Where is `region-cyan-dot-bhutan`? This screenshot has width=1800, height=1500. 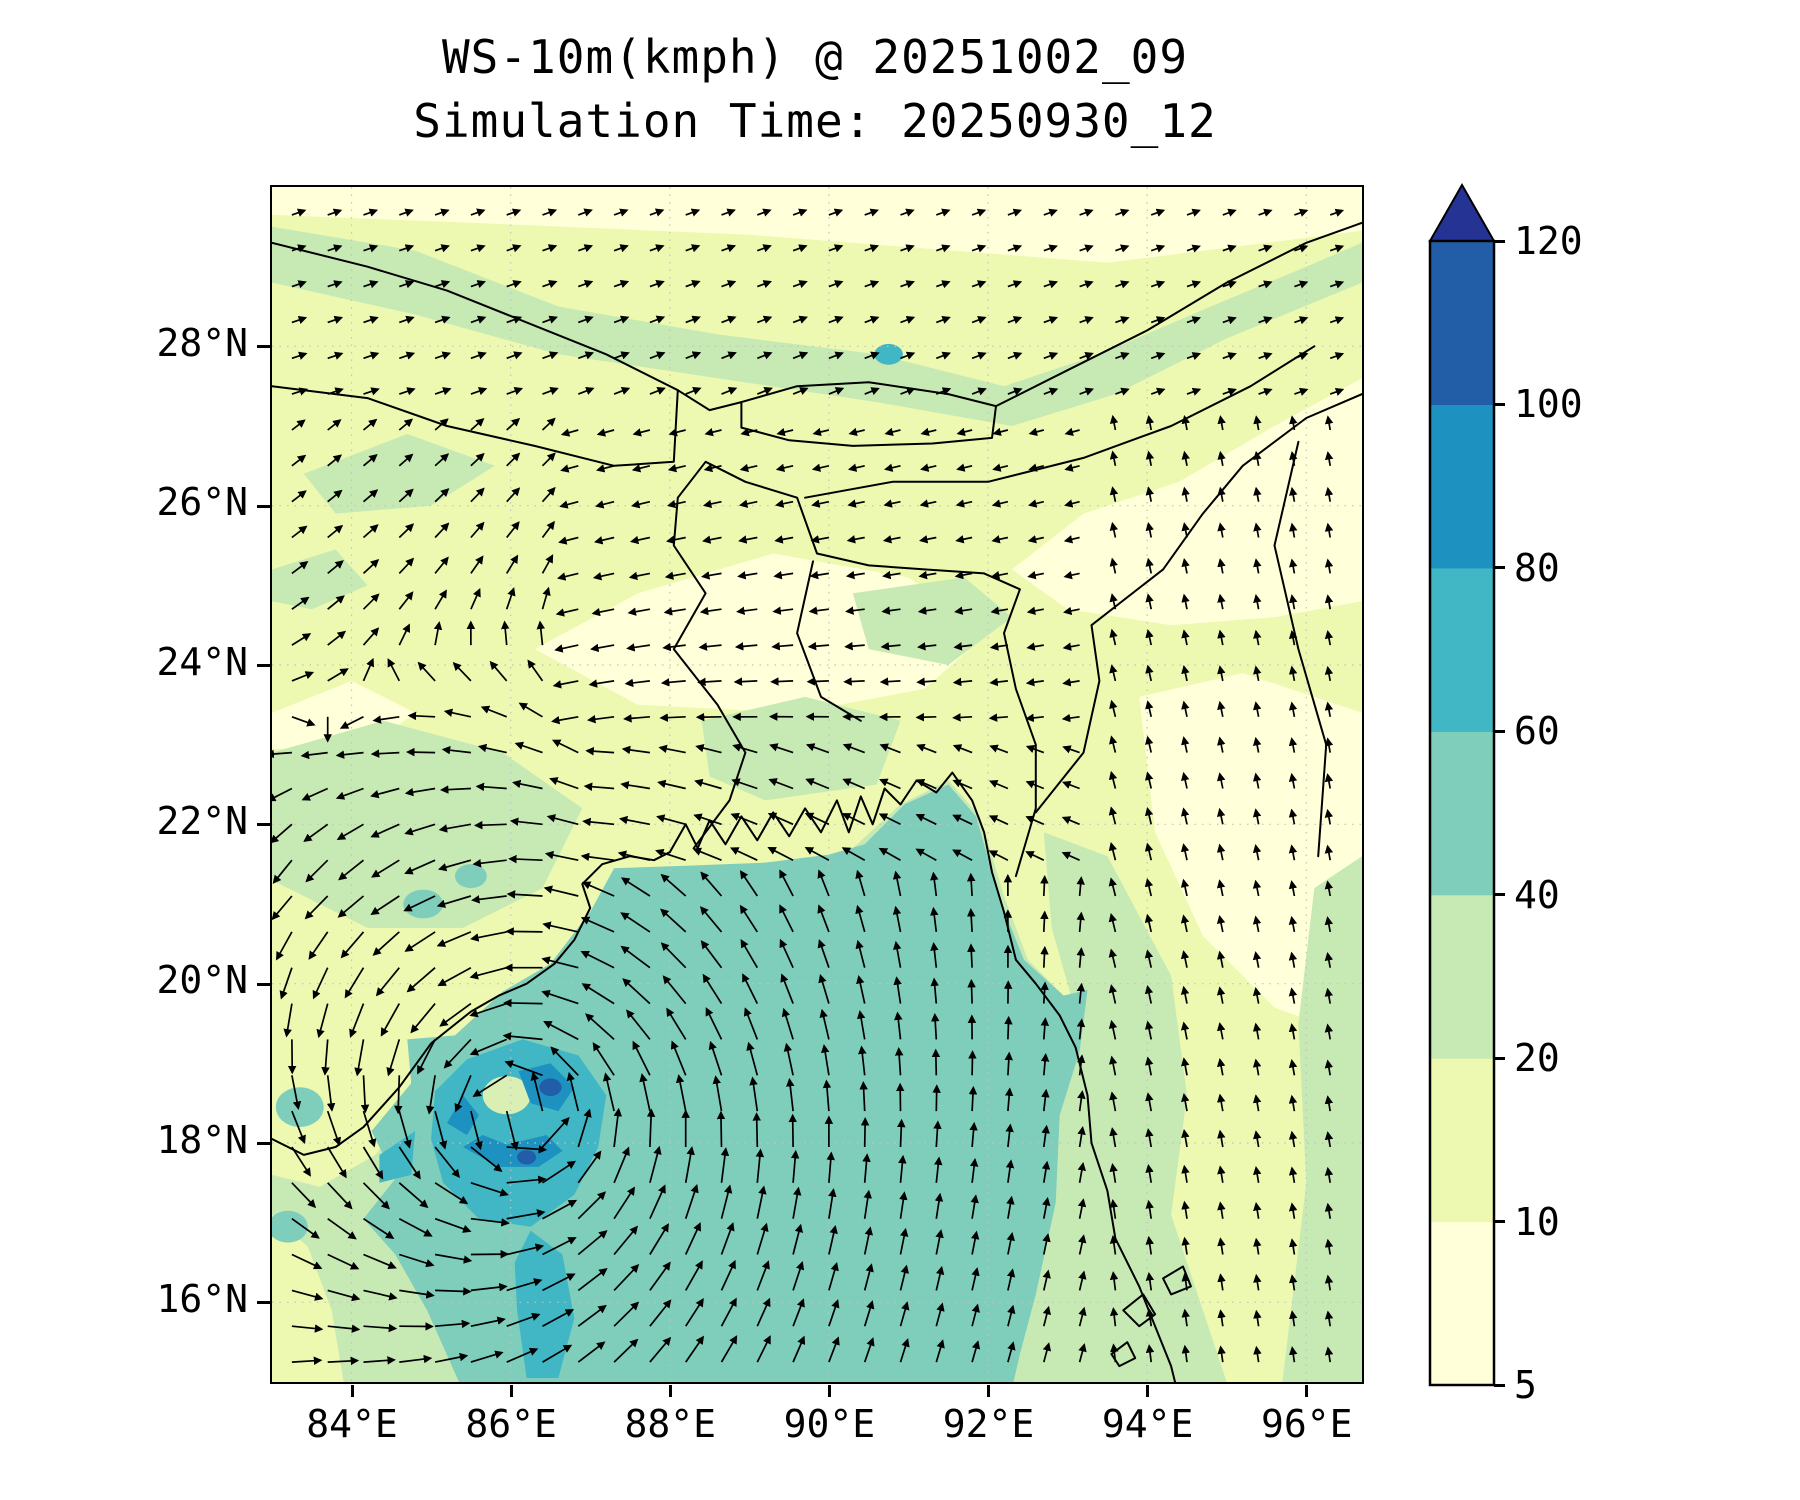 region-cyan-dot-bhutan is located at coordinates (888, 354).